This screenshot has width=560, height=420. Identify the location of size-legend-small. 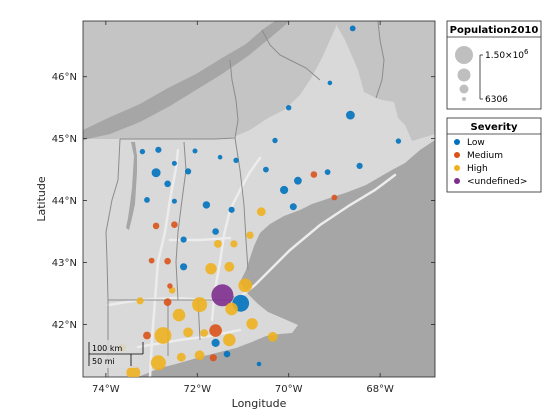
(464, 89).